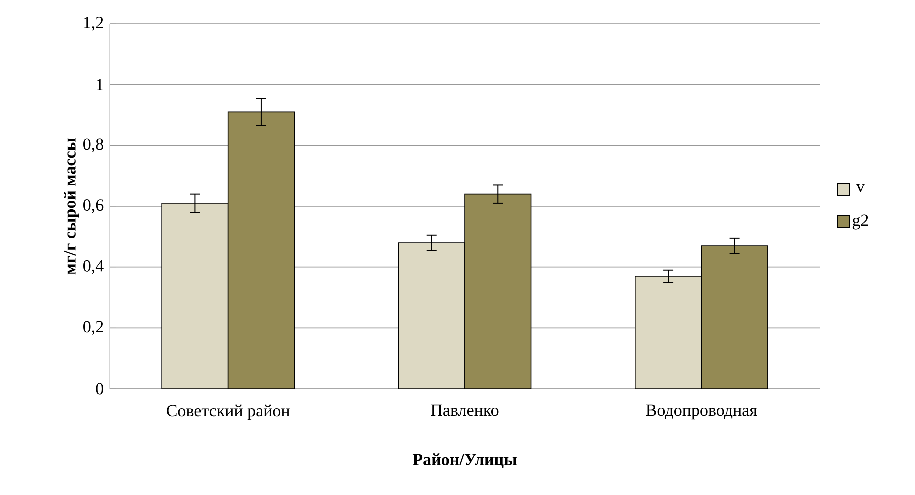  Describe the element at coordinates (72, 206) in the screenshot. I see `y-axis-title: мг/г сырой массы` at that location.